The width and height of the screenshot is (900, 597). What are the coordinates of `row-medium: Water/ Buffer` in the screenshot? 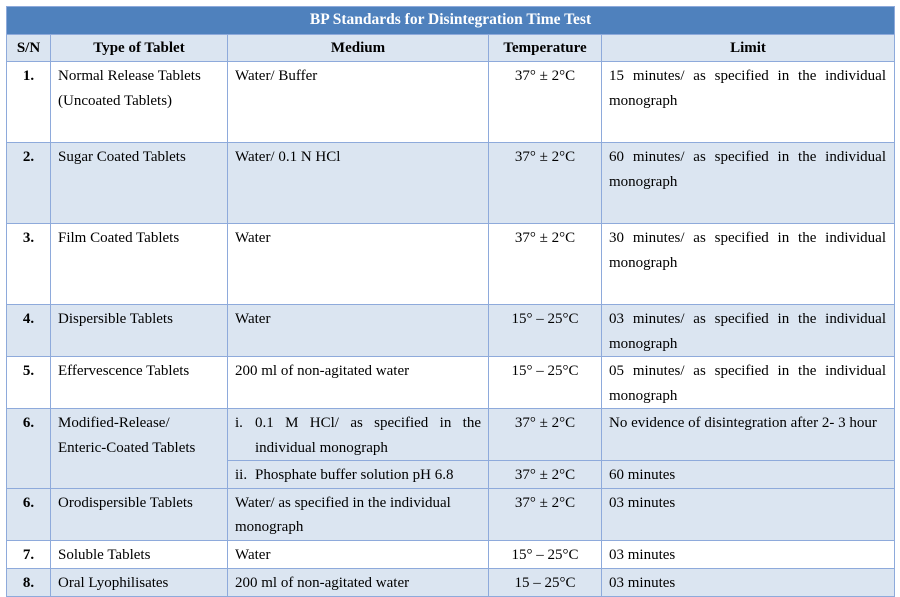 It's located at (358, 102).